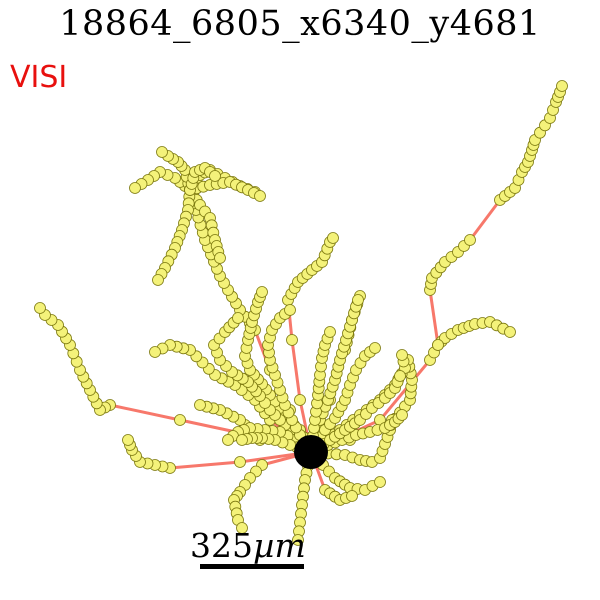 This screenshot has width=600, height=600. What do you see at coordinates (279, 545) in the screenshot?
I see `scale-bar-unit: µm` at bounding box center [279, 545].